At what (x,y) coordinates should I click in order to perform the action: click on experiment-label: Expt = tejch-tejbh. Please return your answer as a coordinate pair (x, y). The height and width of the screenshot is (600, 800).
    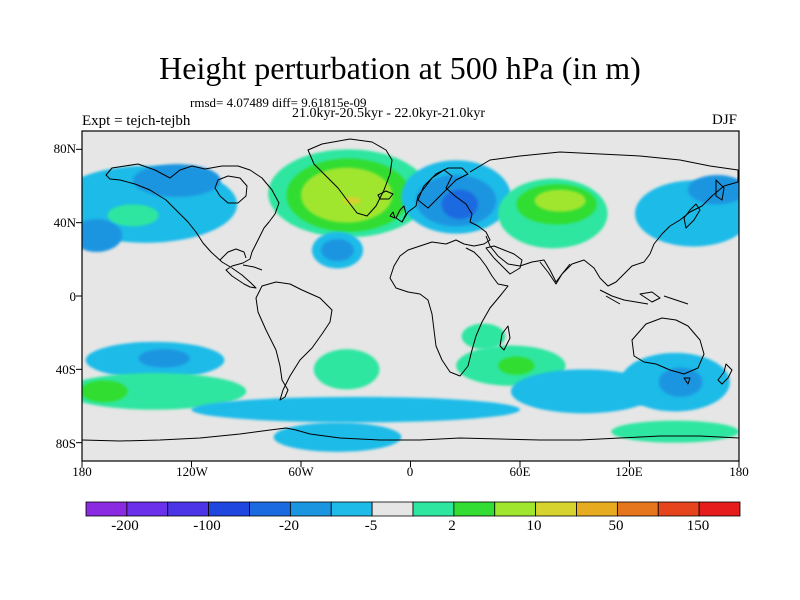
    Looking at the image, I should click on (136, 121).